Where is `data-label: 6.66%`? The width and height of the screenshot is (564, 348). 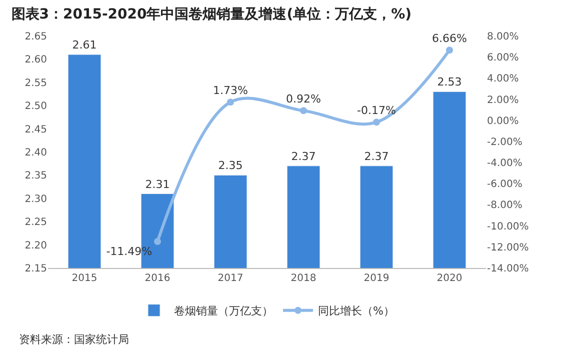 data-label: 6.66% is located at coordinates (449, 39).